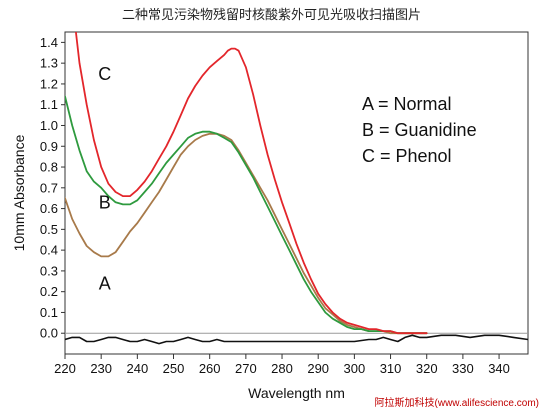 This screenshot has width=543, height=411. Describe the element at coordinates (296, 393) in the screenshot. I see `x-axis-label: Wavelength nm` at that location.